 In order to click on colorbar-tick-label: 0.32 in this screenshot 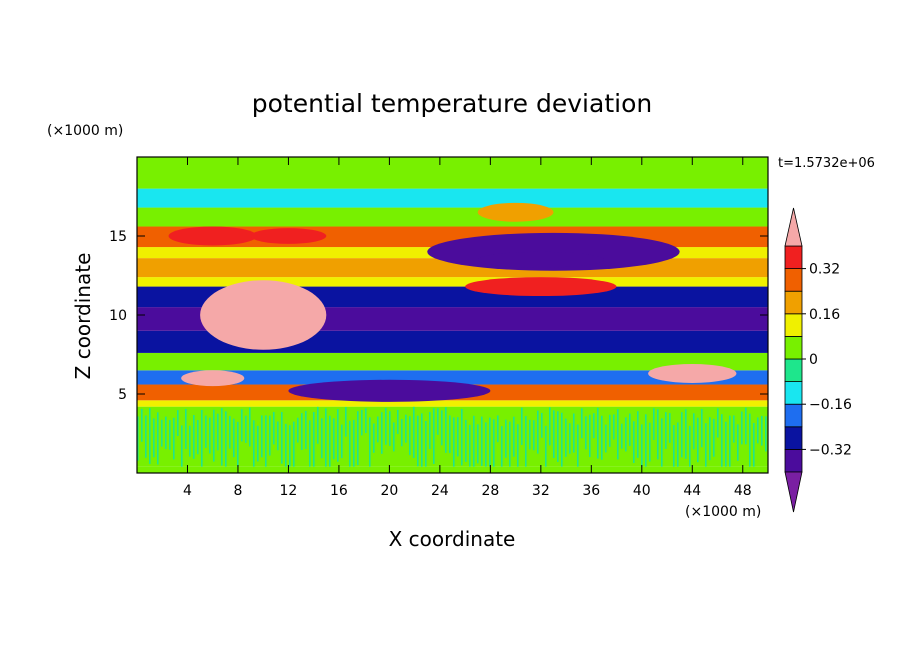, I will do `click(824, 270)`.